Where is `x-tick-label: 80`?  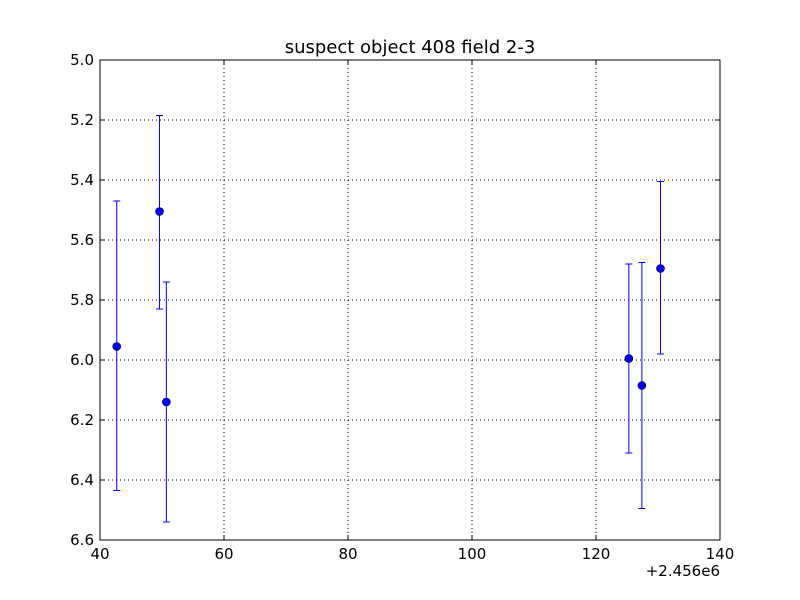
x-tick-label: 80 is located at coordinates (347, 554).